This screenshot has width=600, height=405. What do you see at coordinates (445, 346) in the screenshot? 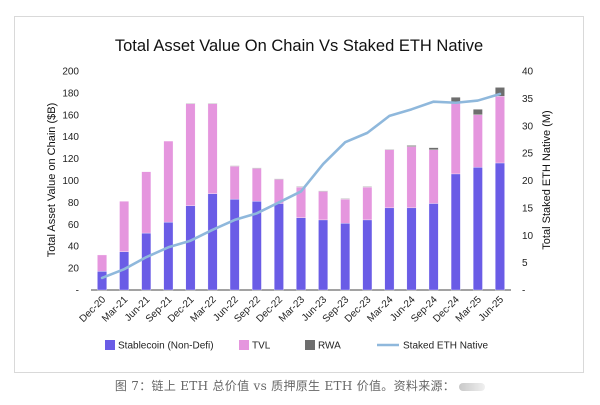
I see `legend-label: Staked ETH Native` at bounding box center [445, 346].